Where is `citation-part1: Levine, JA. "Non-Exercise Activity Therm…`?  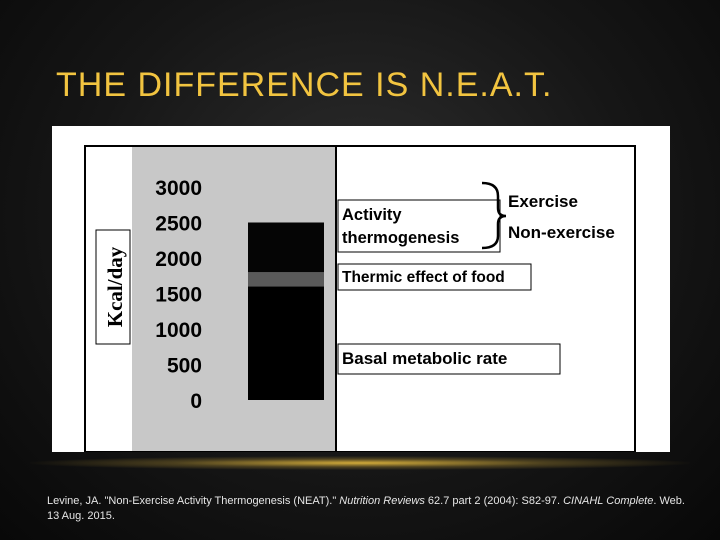
citation-part1: Levine, JA. "Non-Exercise Activity Therm… is located at coordinates (193, 501).